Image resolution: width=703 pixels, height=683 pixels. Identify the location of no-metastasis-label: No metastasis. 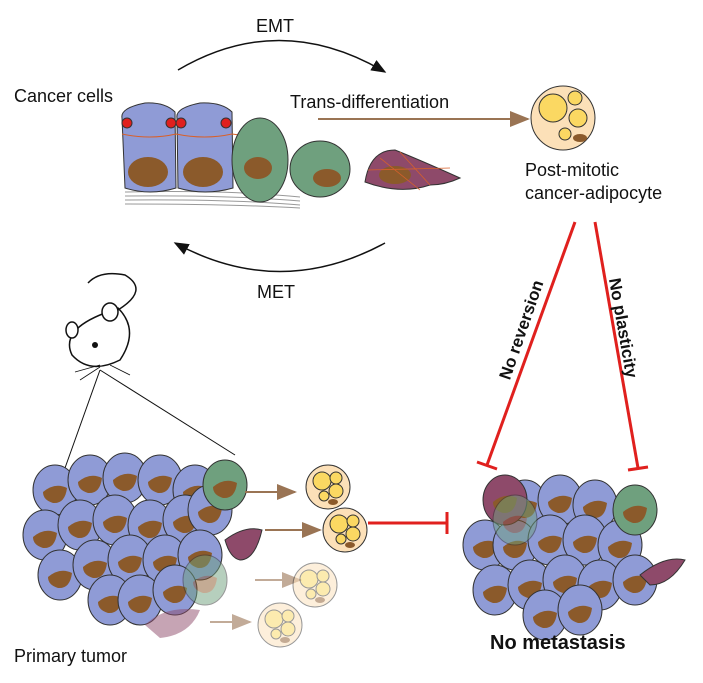
(558, 643).